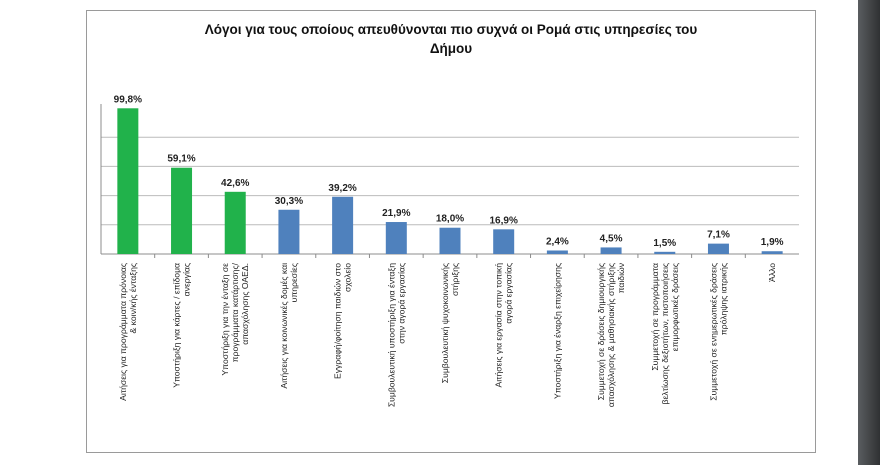  Describe the element at coordinates (123, 332) in the screenshot. I see `tick-label-line: Αιτήσεις για προγράμματα πρόνοιας` at that location.